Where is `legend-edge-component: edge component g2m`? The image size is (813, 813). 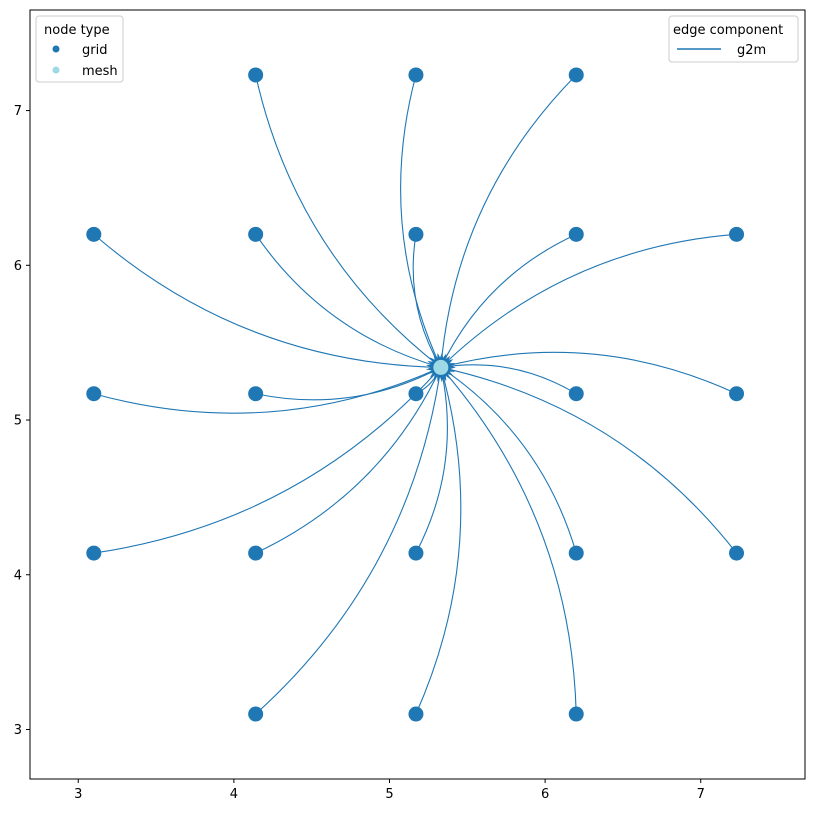
legend-edge-component: edge component g2m is located at coordinates (733, 39).